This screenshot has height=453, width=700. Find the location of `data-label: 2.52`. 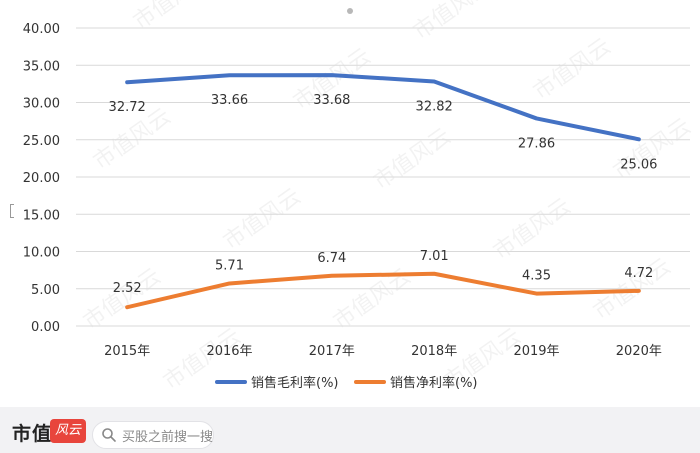

data-label: 2.52 is located at coordinates (127, 288).